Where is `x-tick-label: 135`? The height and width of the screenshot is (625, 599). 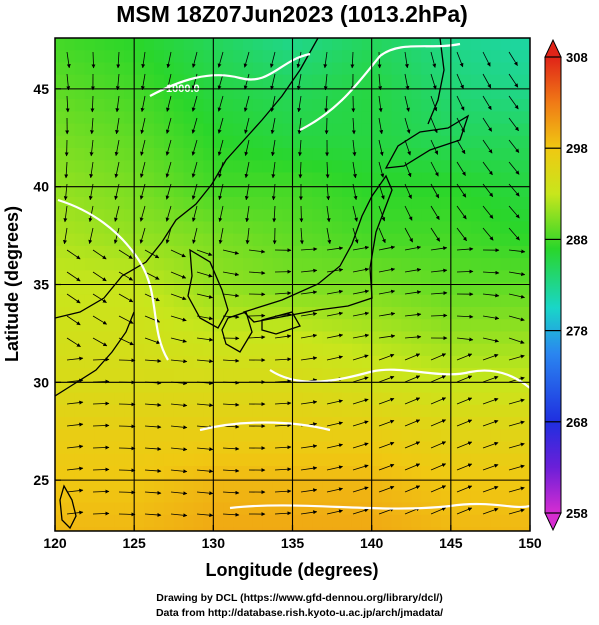 x-tick-label: 135 is located at coordinates (293, 543).